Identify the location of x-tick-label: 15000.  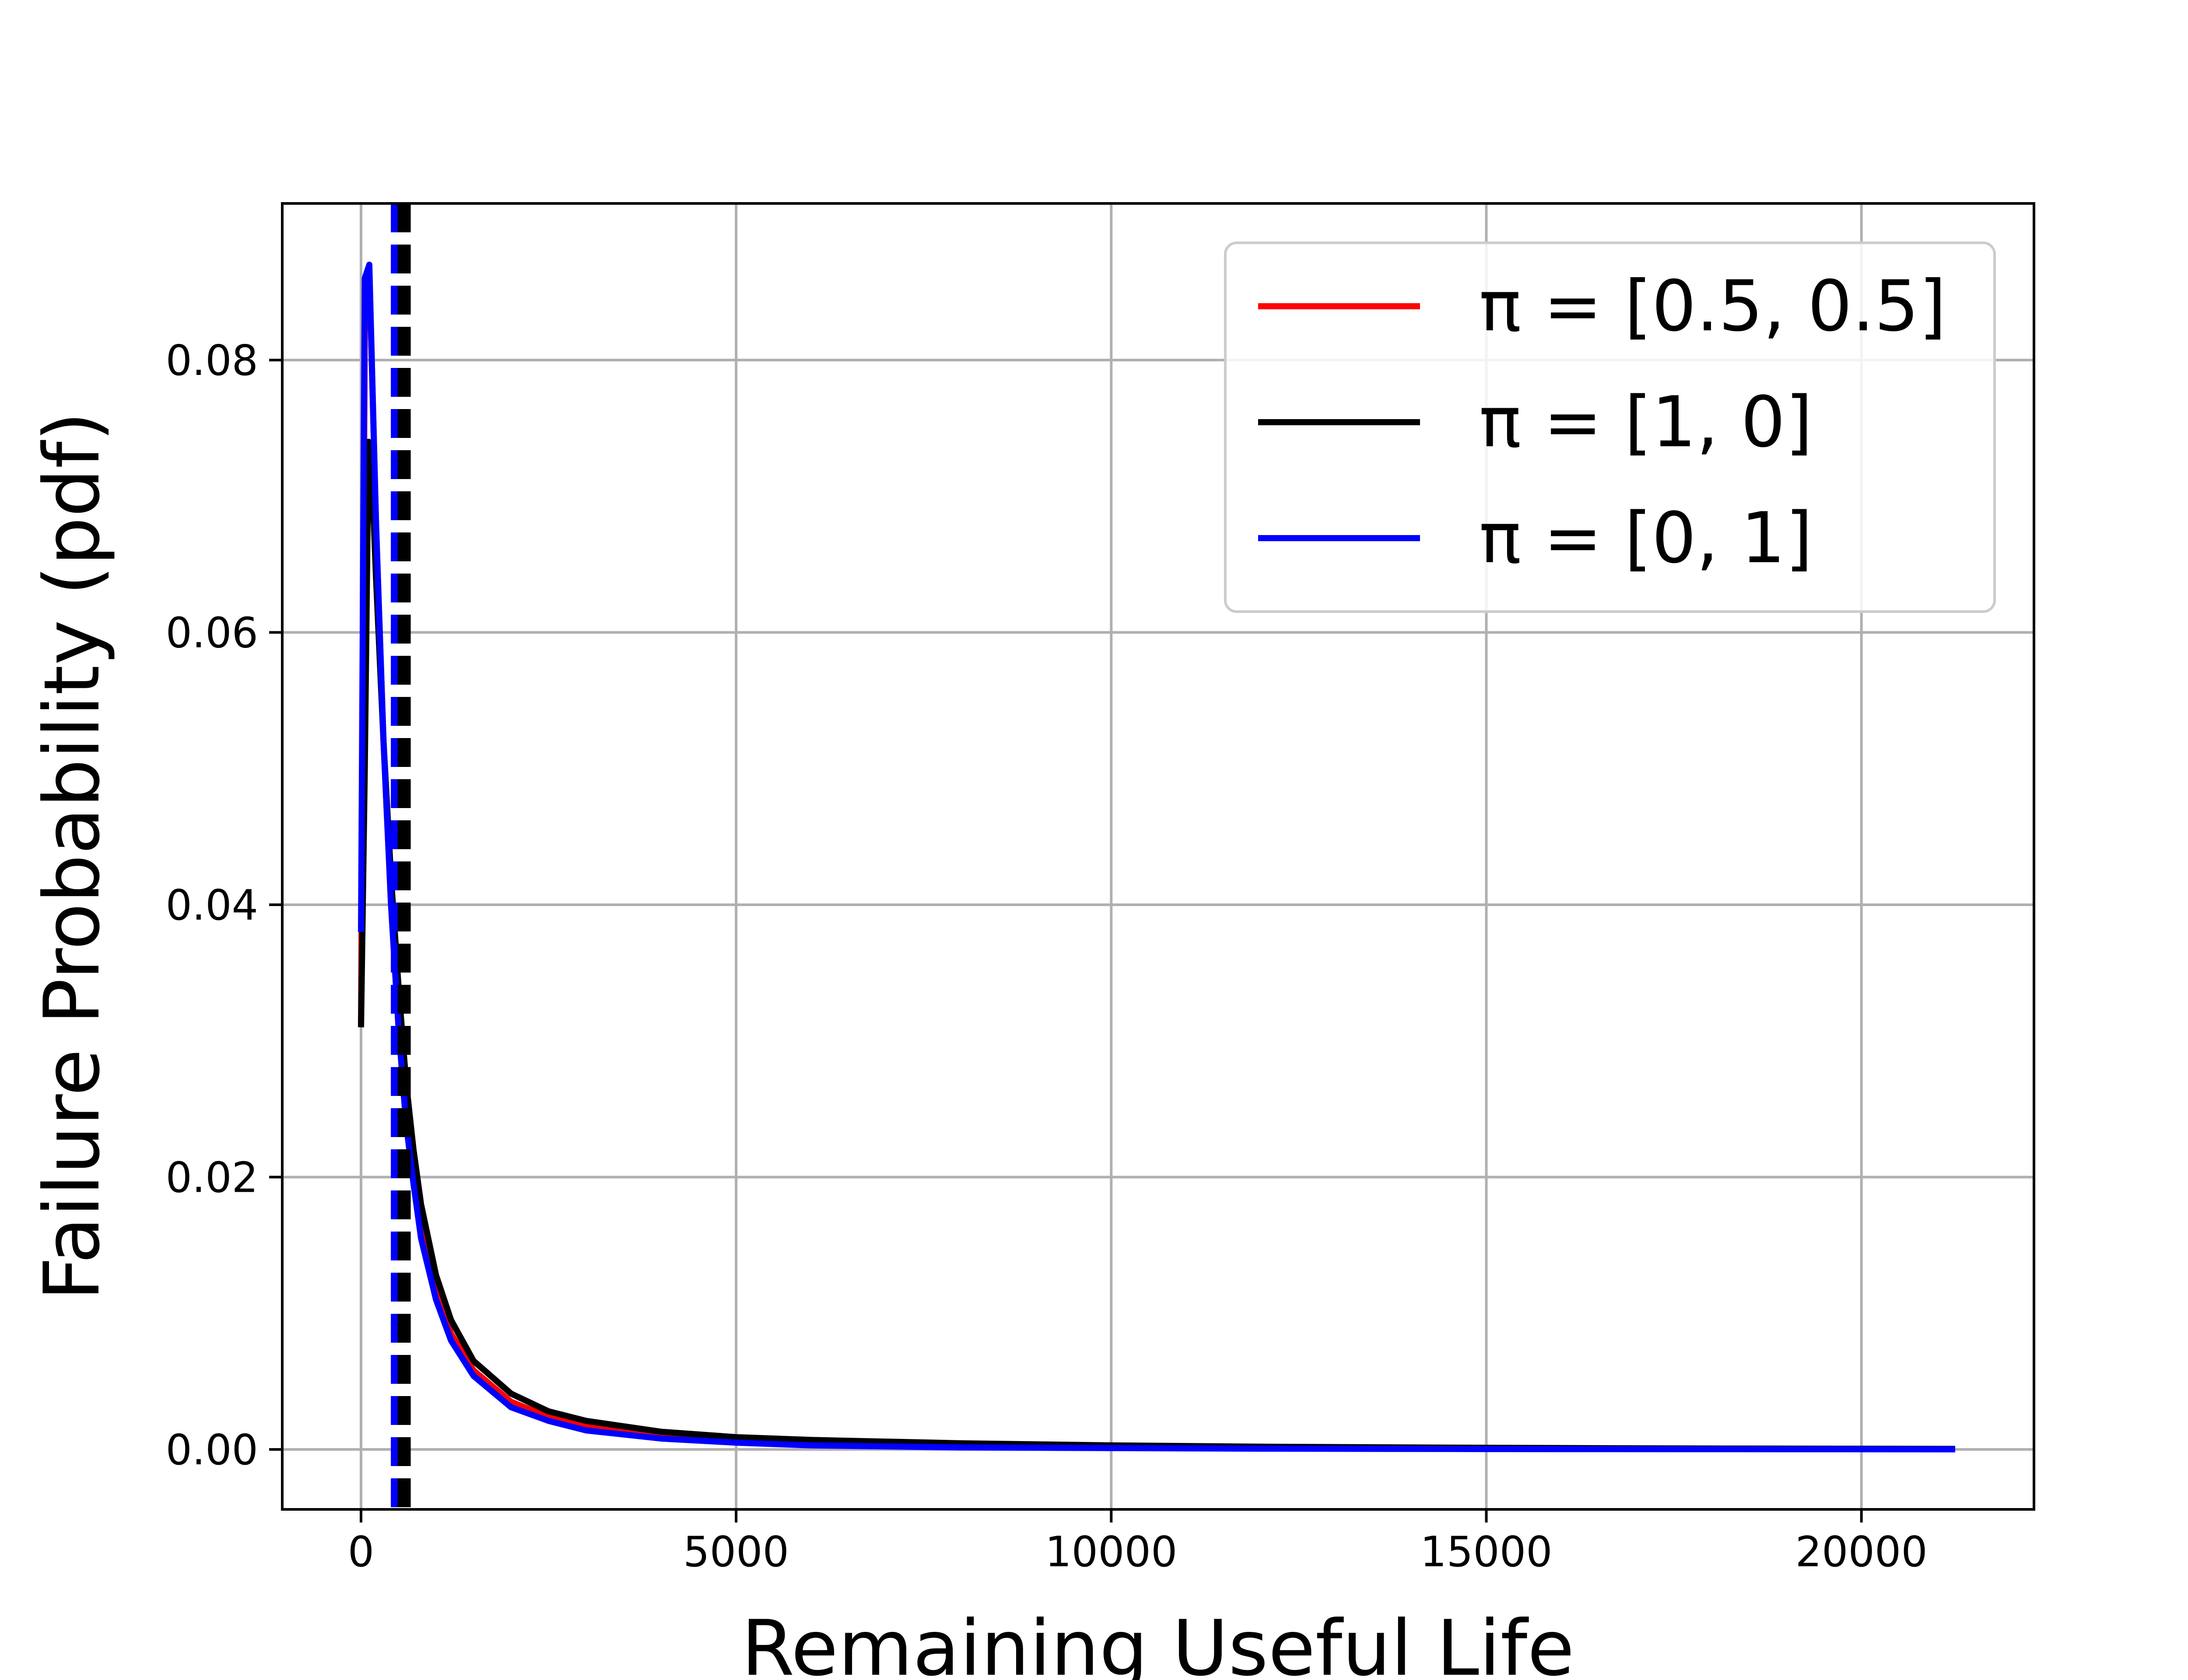
(1486, 1552).